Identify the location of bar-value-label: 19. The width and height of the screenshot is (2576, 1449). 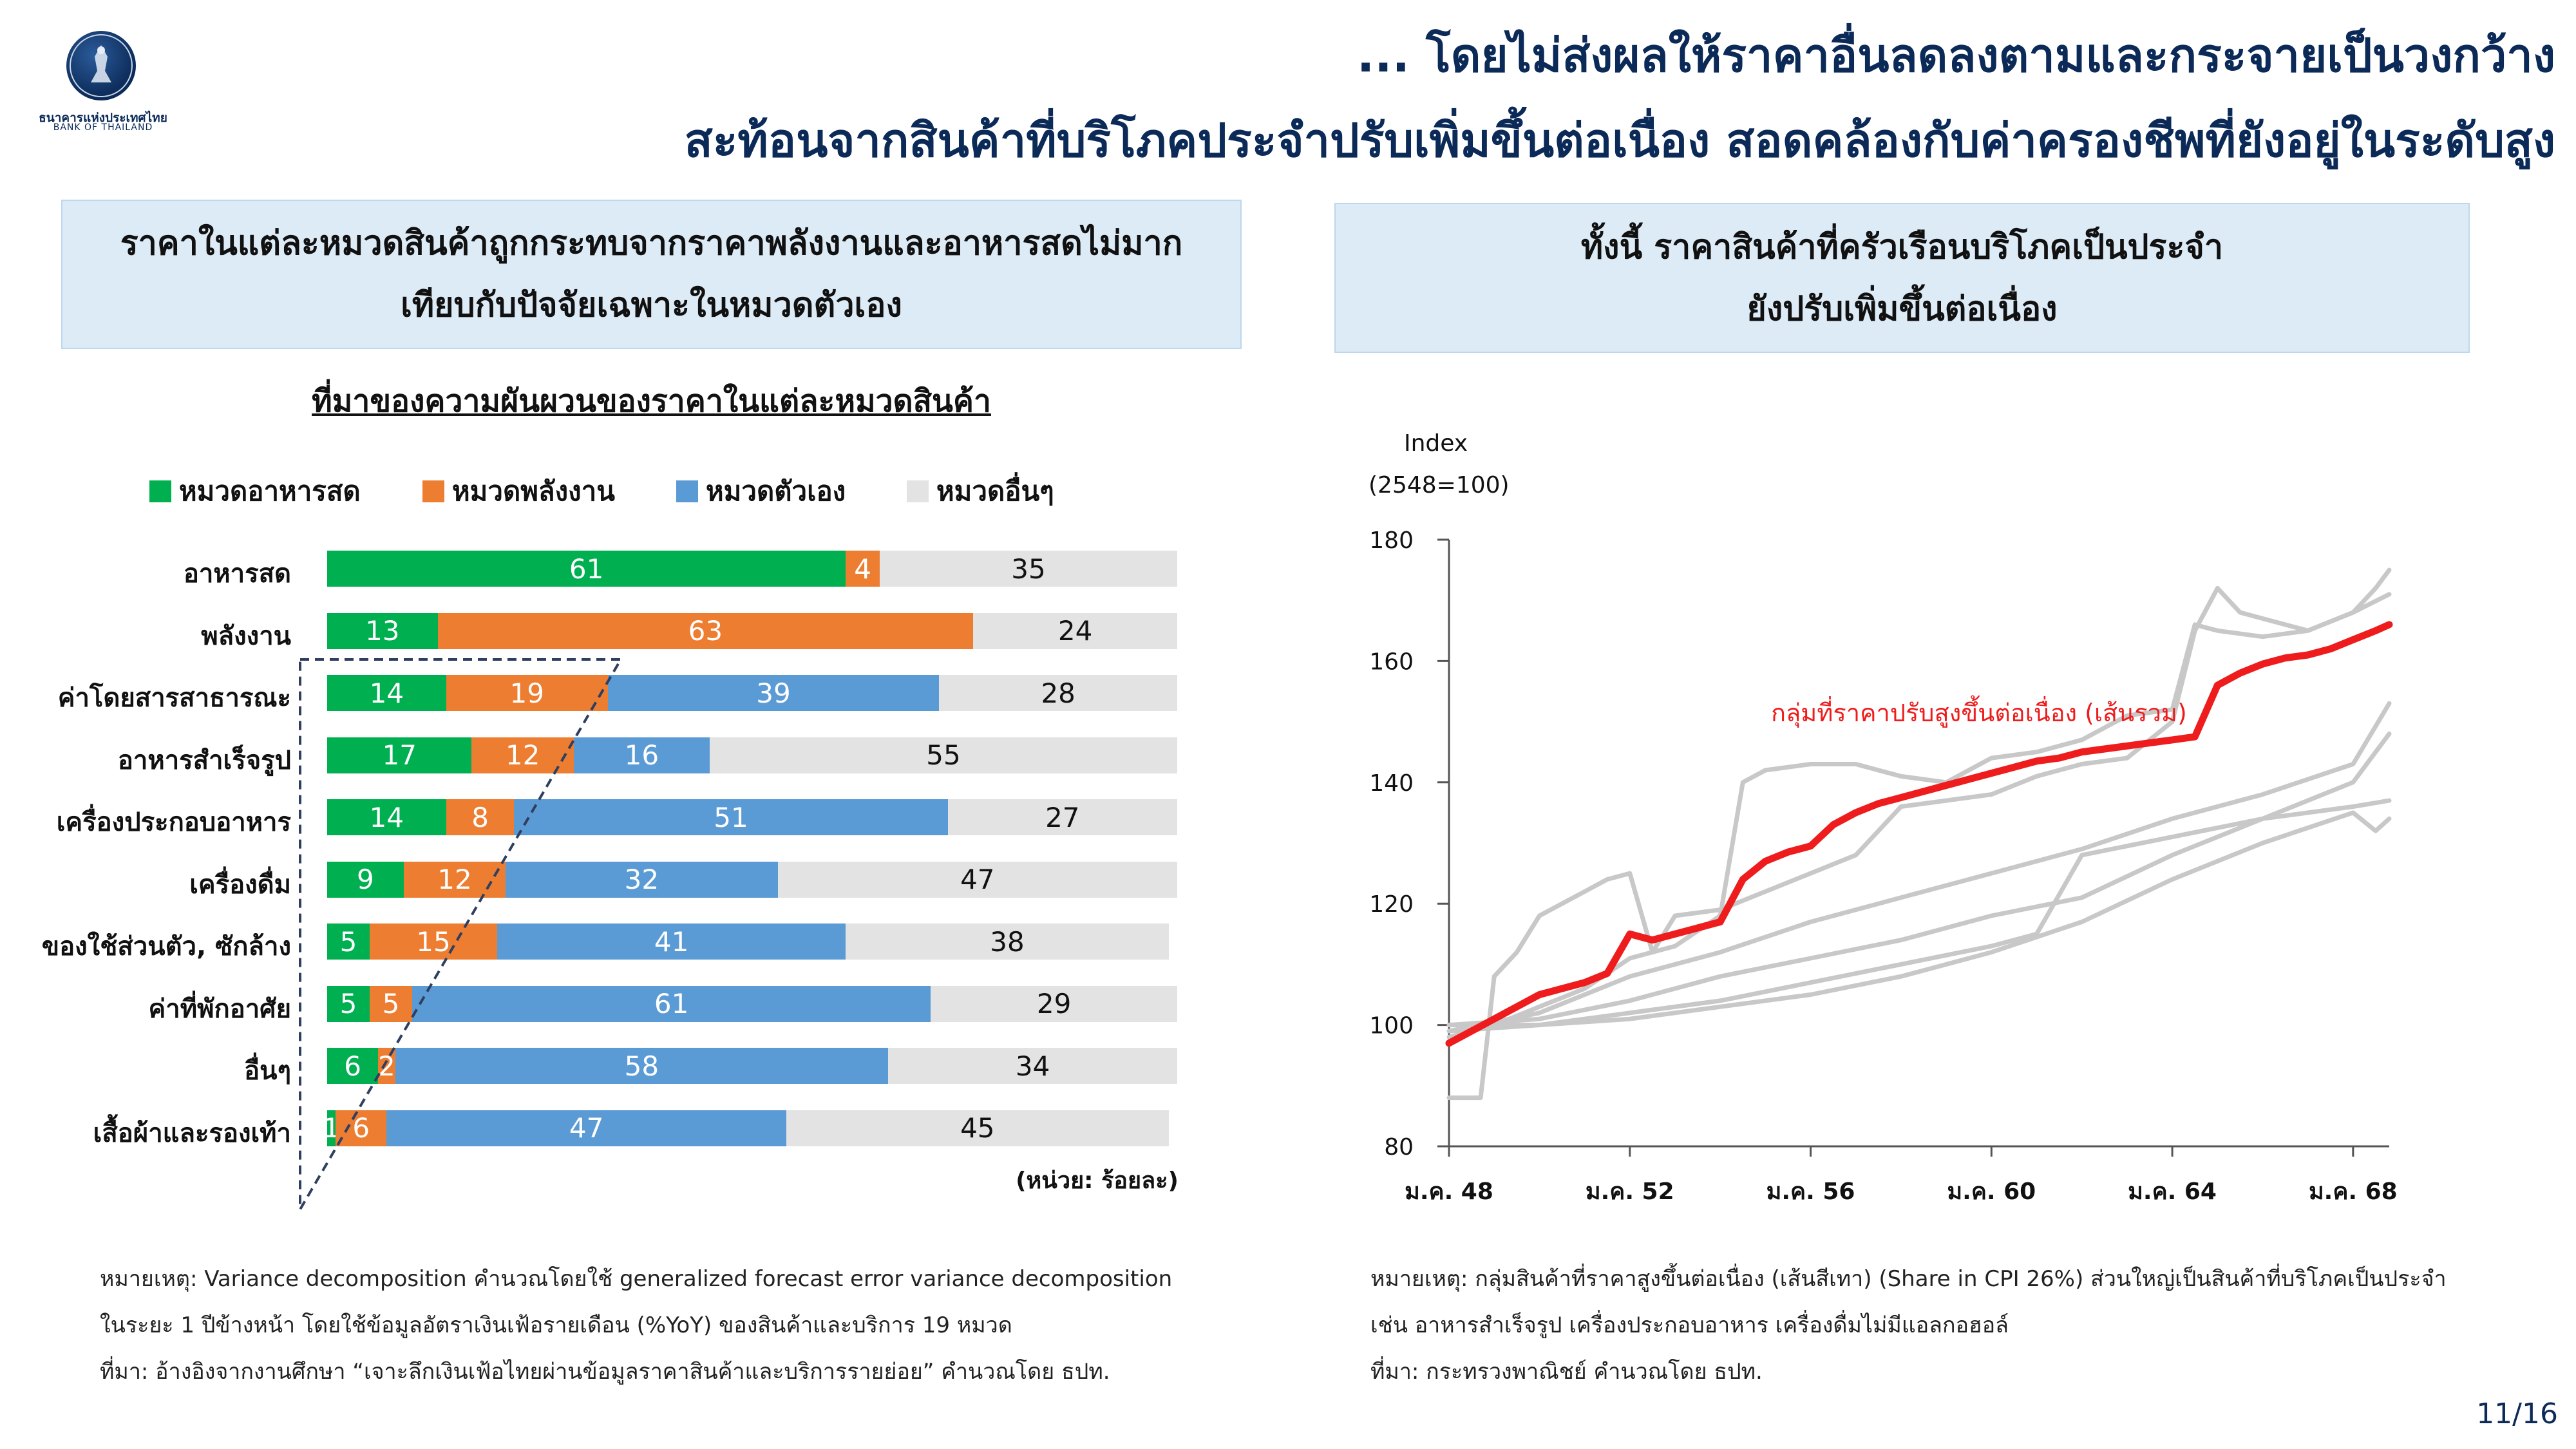
(526, 693).